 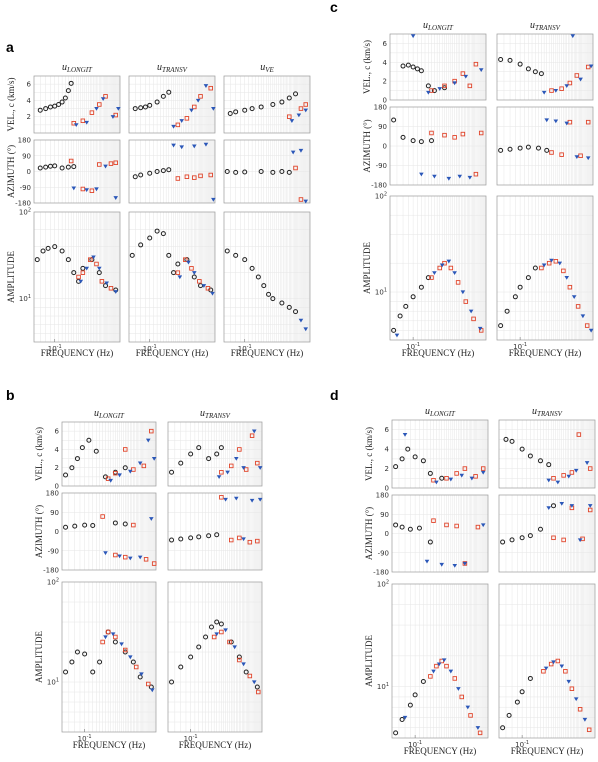 I want to click on velocity-subplot, so click(x=547, y=454).